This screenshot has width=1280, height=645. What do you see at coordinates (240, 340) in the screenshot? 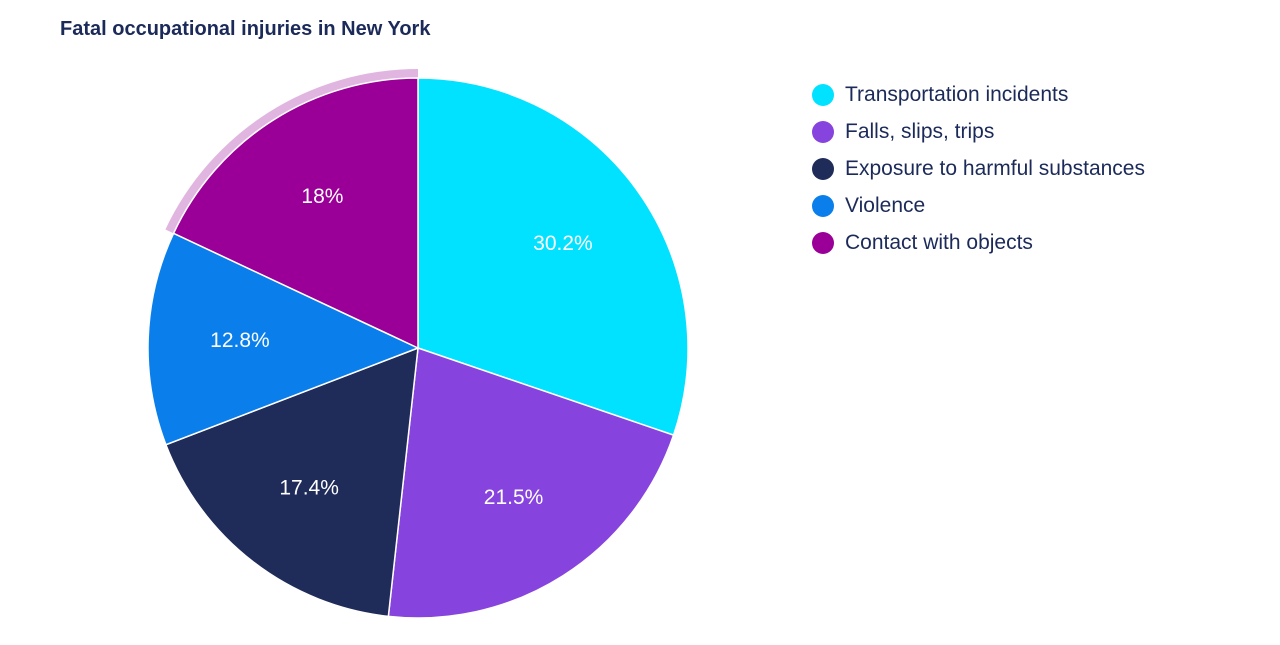
I see `slice-value-label-violence: 12.8%` at bounding box center [240, 340].